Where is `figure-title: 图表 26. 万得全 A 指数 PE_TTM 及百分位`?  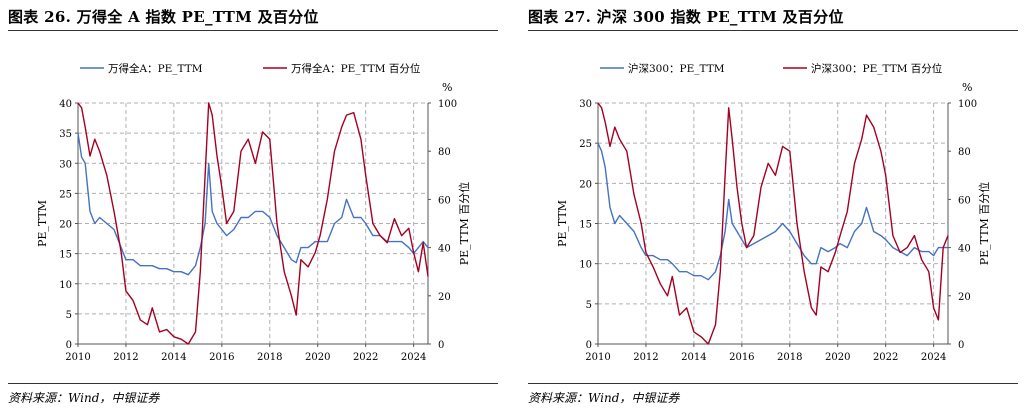 figure-title: 图表 26. 万得全 A 指数 PE_TTM 及百分位 is located at coordinates (163, 17).